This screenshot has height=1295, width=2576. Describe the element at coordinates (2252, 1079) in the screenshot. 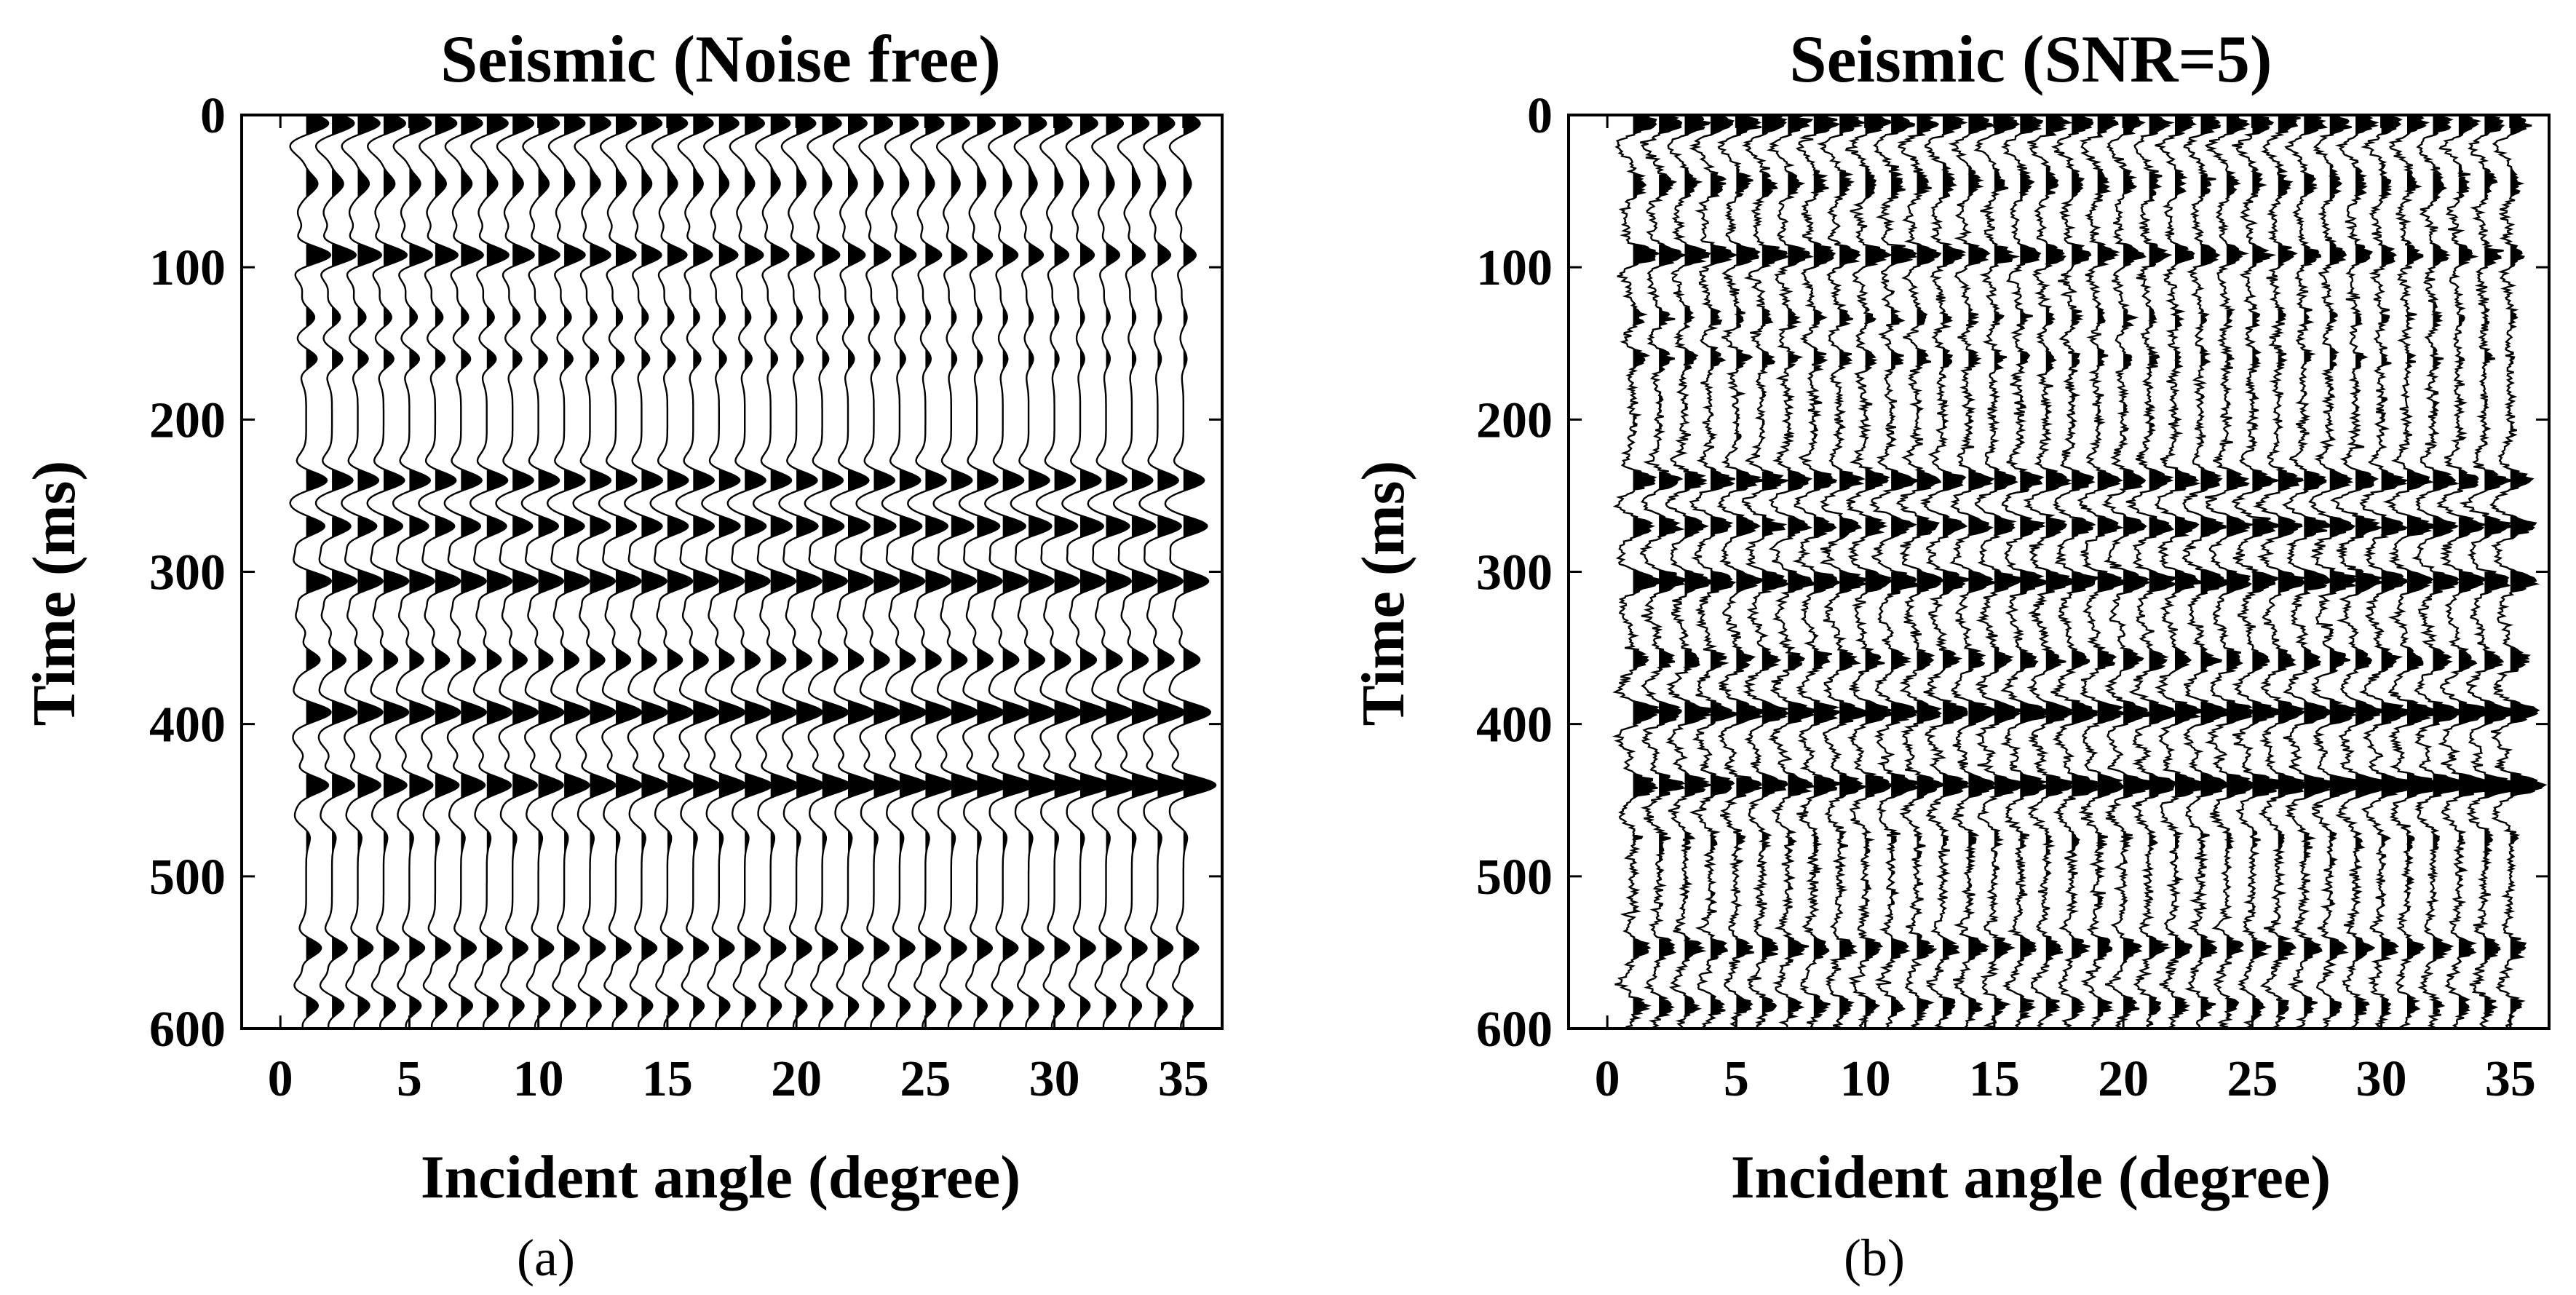

I see `x-tick-label: 25` at that location.